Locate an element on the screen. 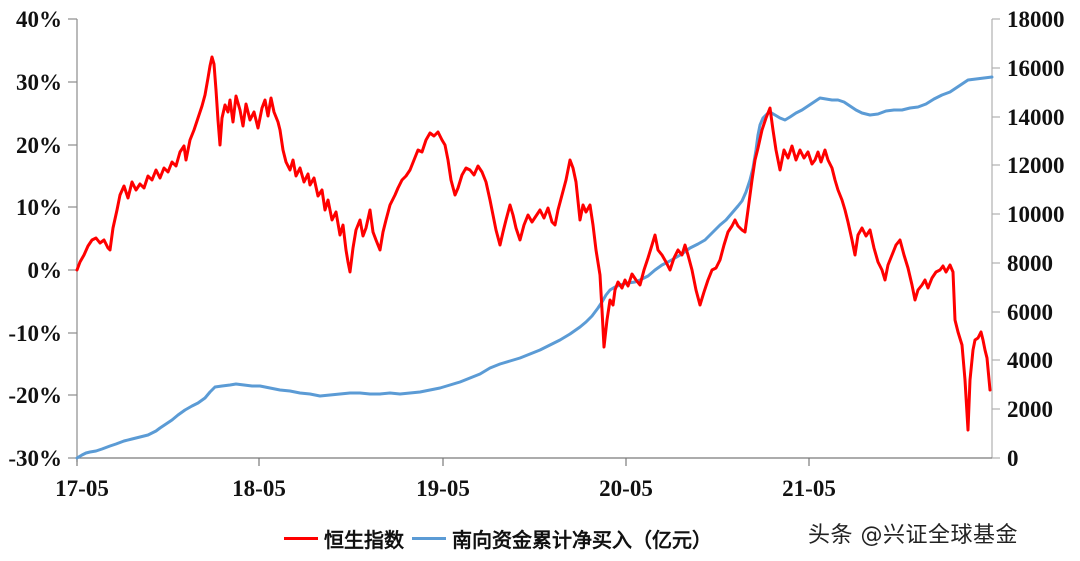 The height and width of the screenshot is (561, 1080). x-tick-label: 19-05 is located at coordinates (443, 488).